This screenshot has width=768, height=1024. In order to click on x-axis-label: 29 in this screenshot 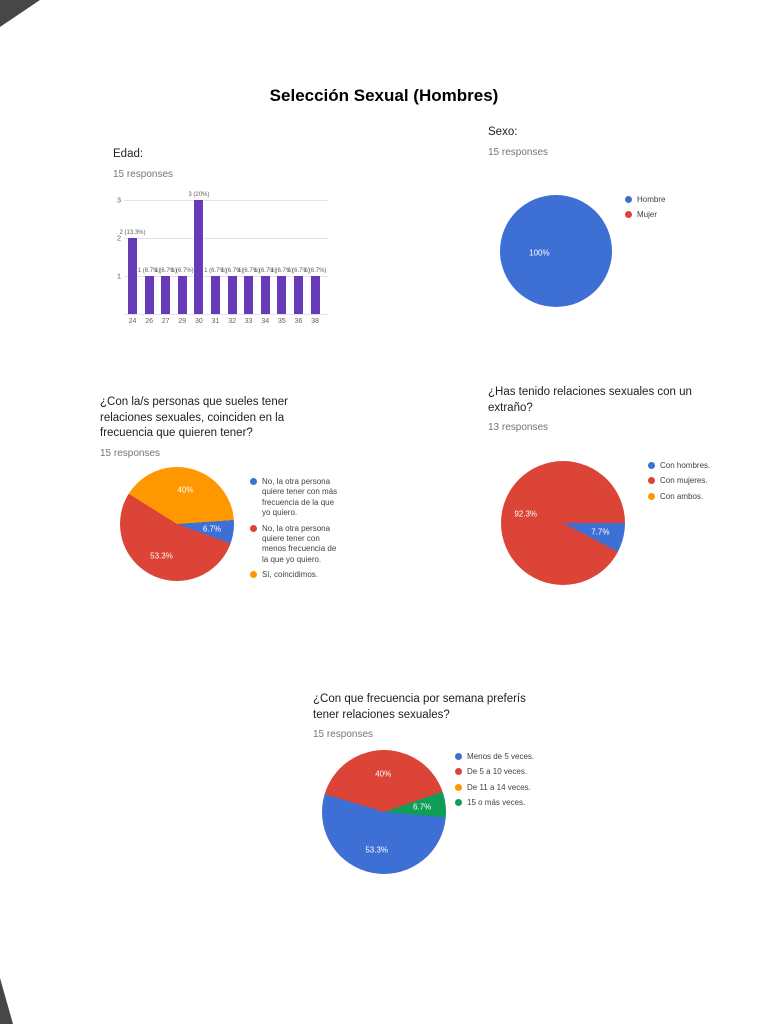, I will do `click(182, 321)`.